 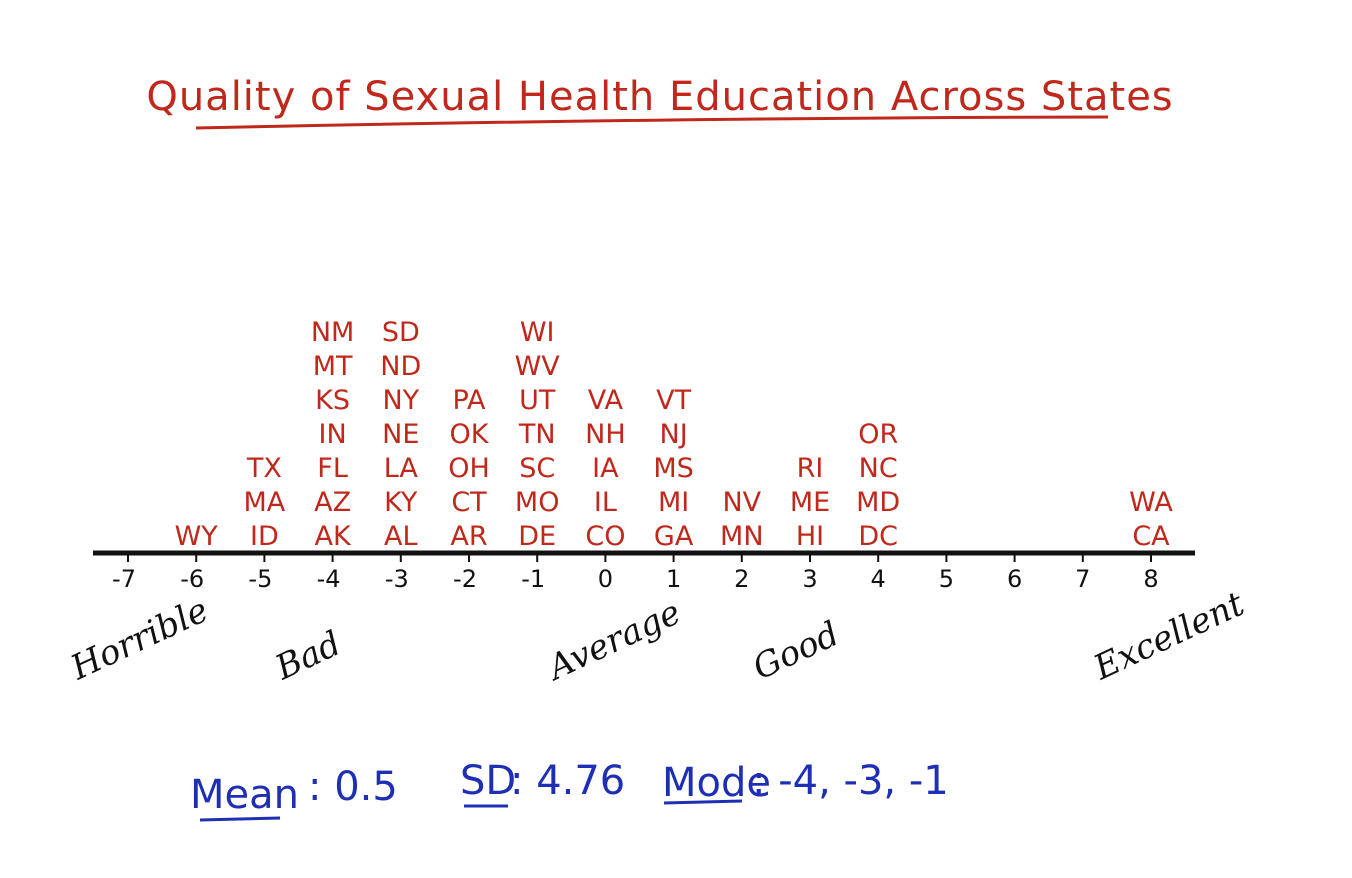 What do you see at coordinates (1169, 636) in the screenshot?
I see `category-label: Excellent` at bounding box center [1169, 636].